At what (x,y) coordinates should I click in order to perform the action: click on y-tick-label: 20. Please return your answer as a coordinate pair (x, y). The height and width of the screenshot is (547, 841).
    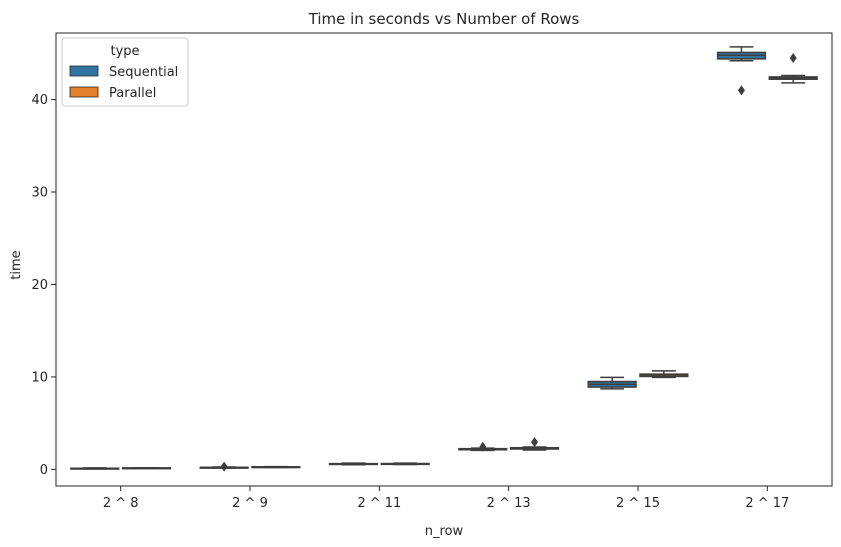
    Looking at the image, I should click on (39, 285).